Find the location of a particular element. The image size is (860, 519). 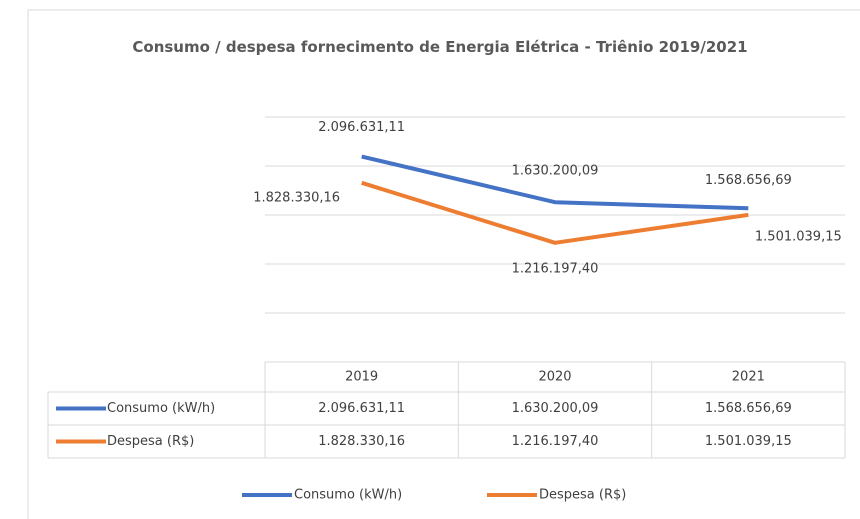

table-header: 2021 is located at coordinates (748, 377).